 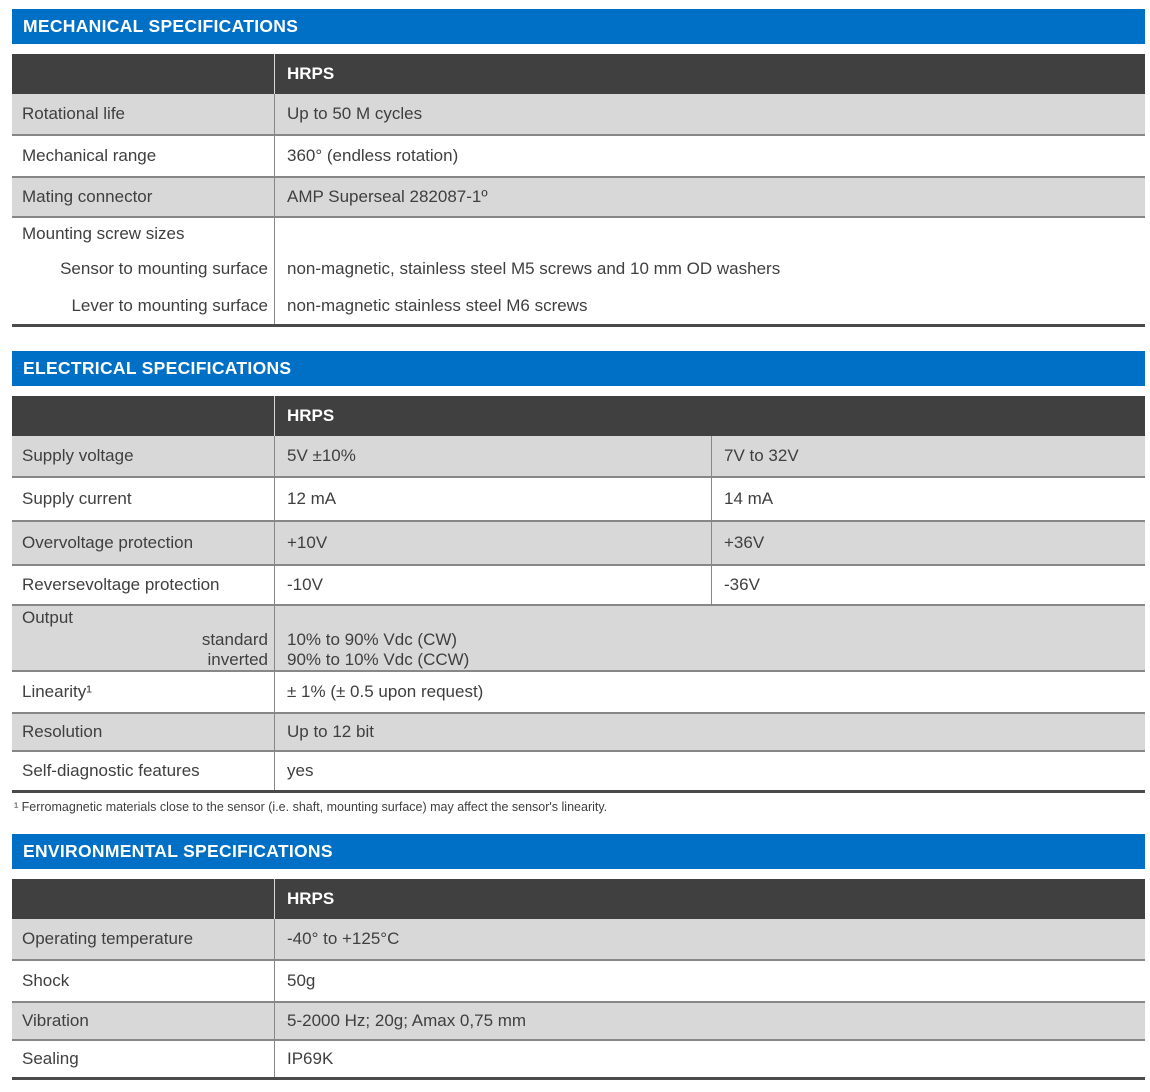 I want to click on row-label: Vibration, so click(x=55, y=1020).